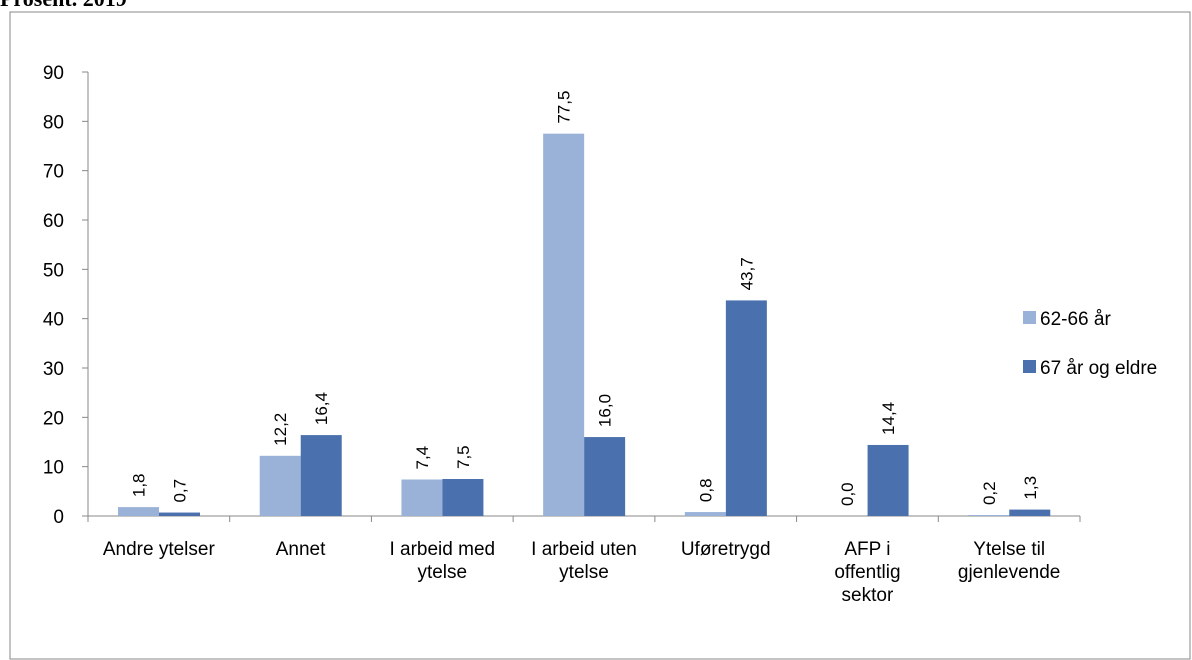  I want to click on value-label: 43,7, so click(746, 273).